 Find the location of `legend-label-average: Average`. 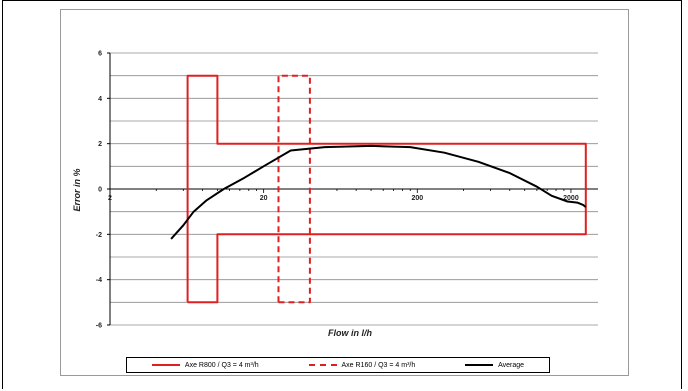

legend-label-average: Average is located at coordinates (511, 365).